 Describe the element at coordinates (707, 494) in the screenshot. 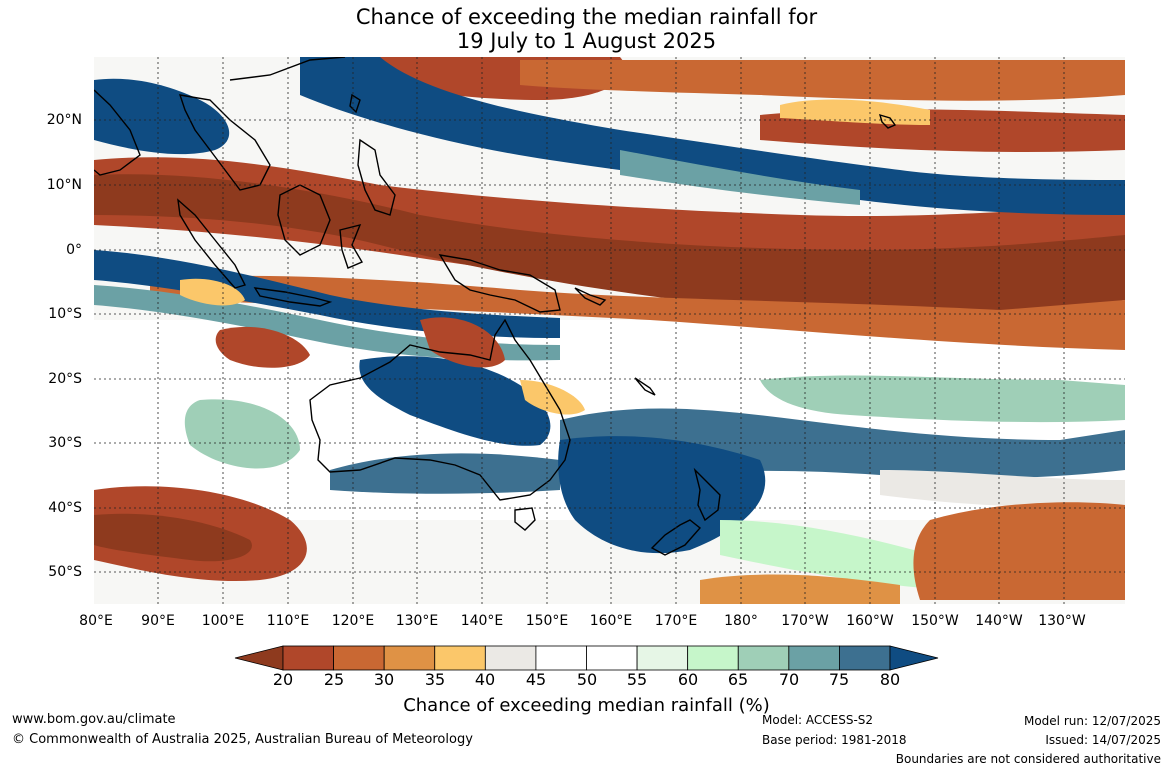

I see `new-zealand-north-outline` at that location.